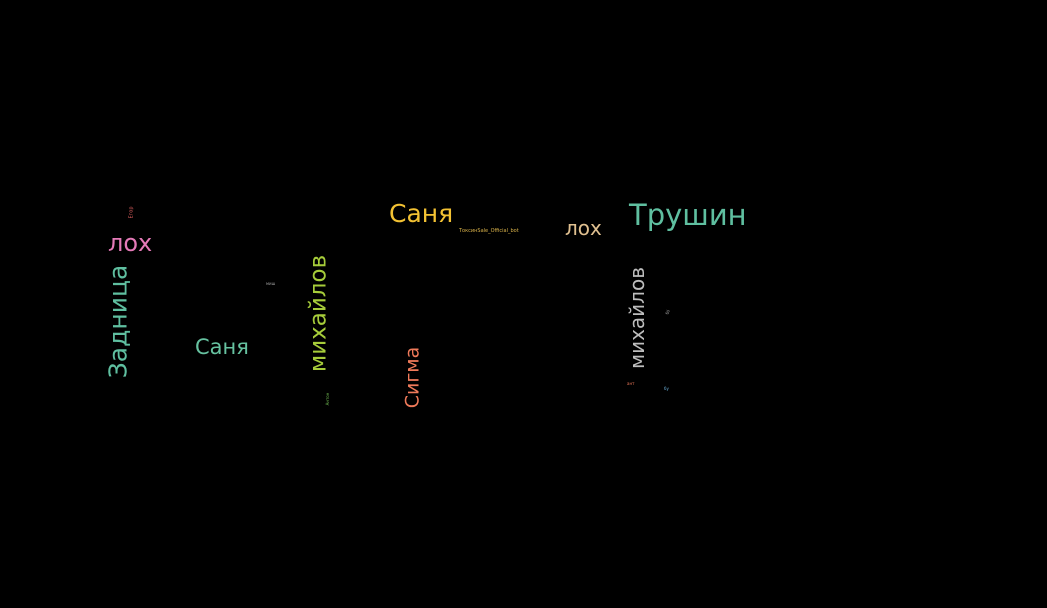 The image size is (1047, 608). I want to click on word-tiny: Егор, so click(131, 212).